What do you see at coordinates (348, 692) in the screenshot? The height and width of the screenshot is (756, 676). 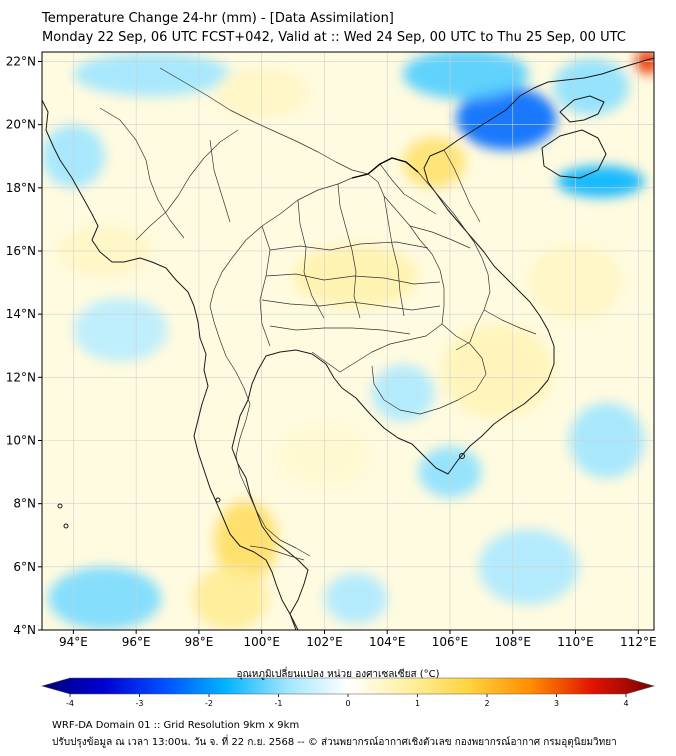 I see `colorbar: -4 -3 -2 -1 0 1 2 3 4` at bounding box center [348, 692].